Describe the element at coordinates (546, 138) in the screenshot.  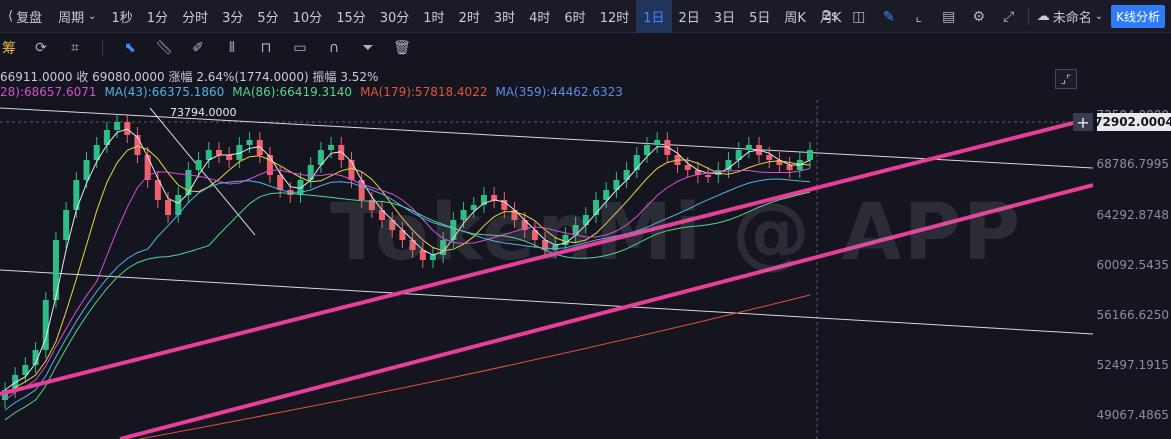
I see `channel-upper-line` at that location.